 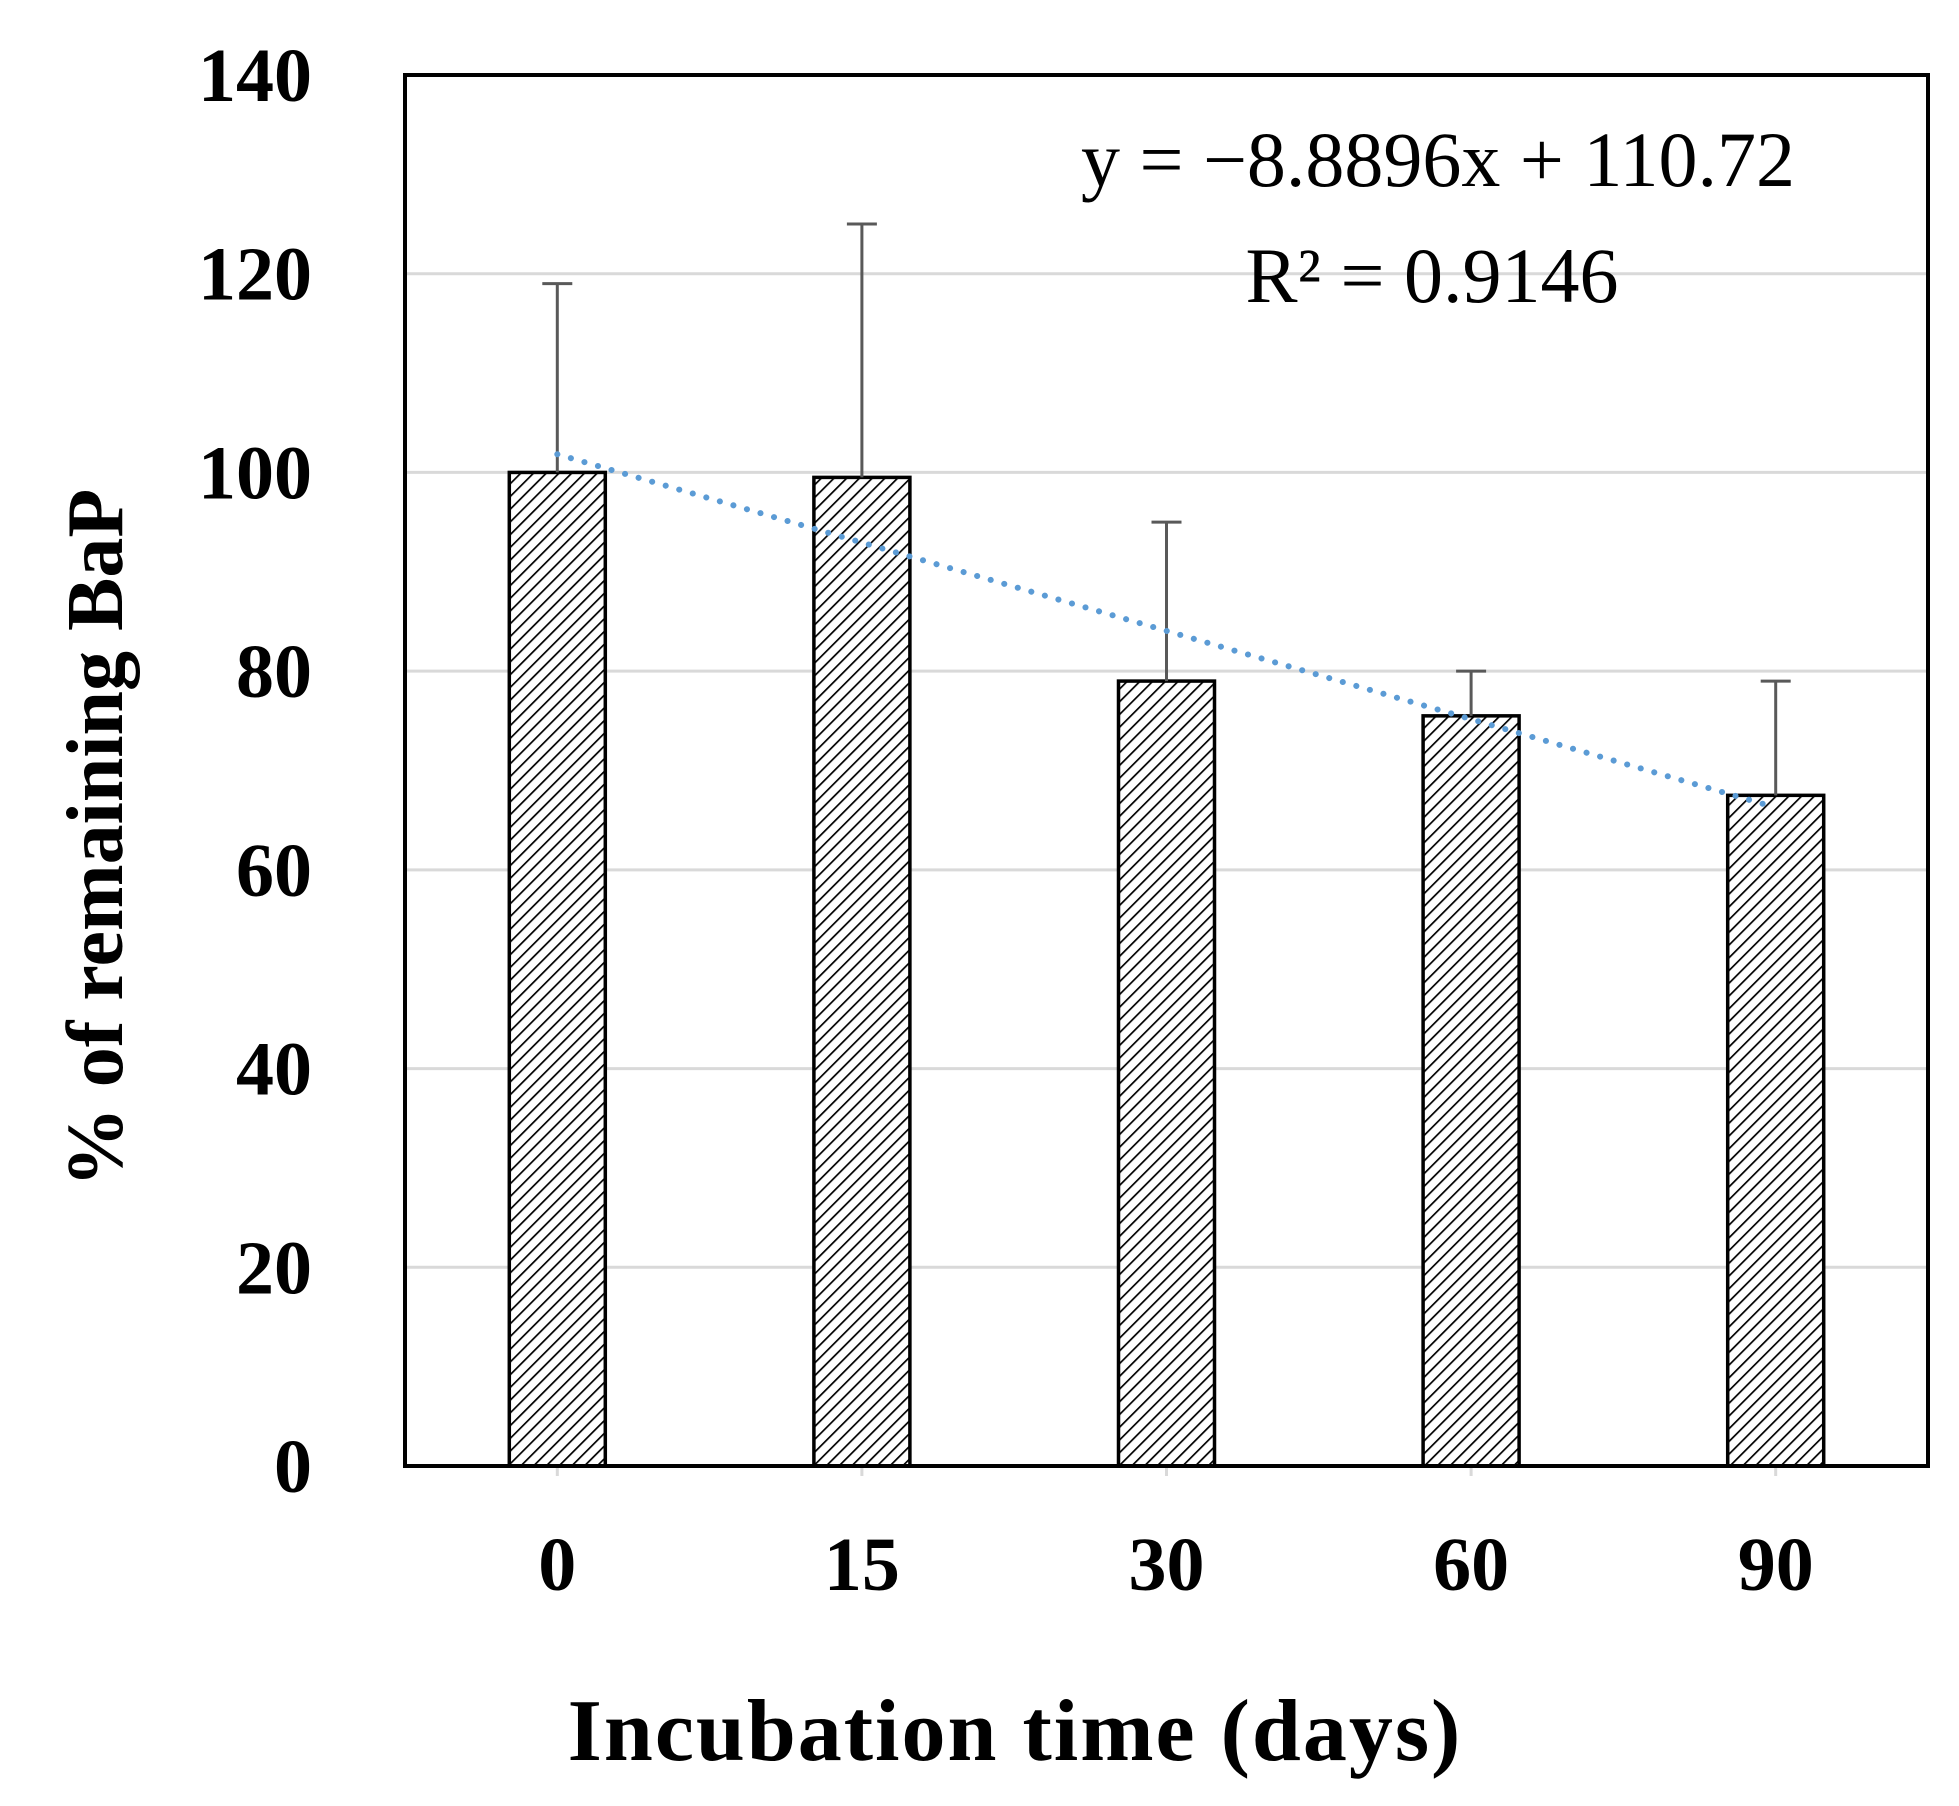 What do you see at coordinates (255, 771) in the screenshot?
I see `y-tick-labels: 0 20 40 60 80 100 120 140` at bounding box center [255, 771].